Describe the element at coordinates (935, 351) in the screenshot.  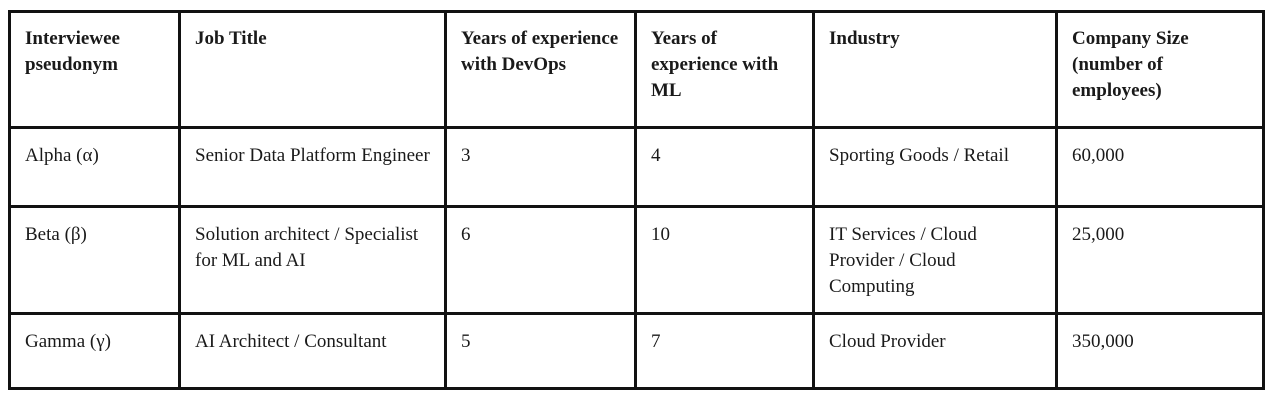
I see `cell-industry: Cloud Provider` at that location.